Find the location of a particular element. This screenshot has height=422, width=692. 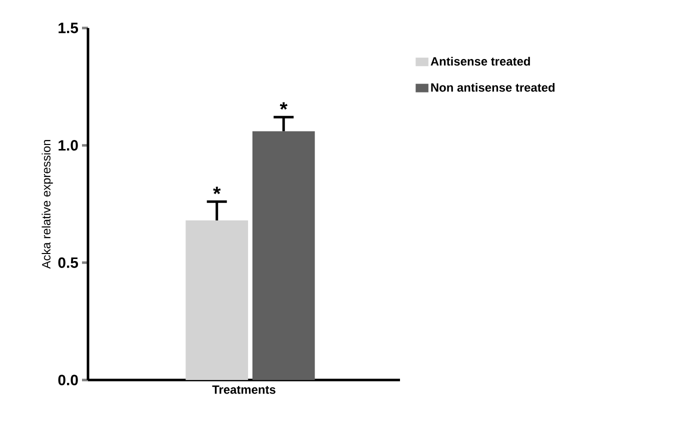

x-axis-title: Treatments is located at coordinates (244, 390).